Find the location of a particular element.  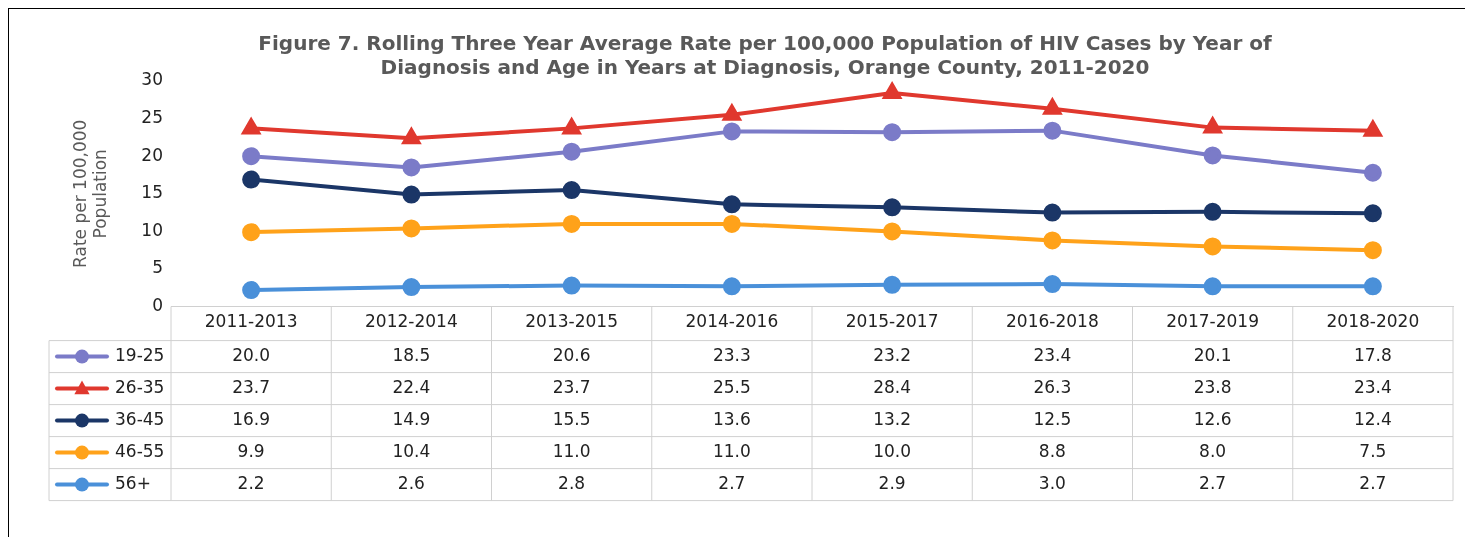

x-tick-label: 2016-2018 is located at coordinates (1052, 321).